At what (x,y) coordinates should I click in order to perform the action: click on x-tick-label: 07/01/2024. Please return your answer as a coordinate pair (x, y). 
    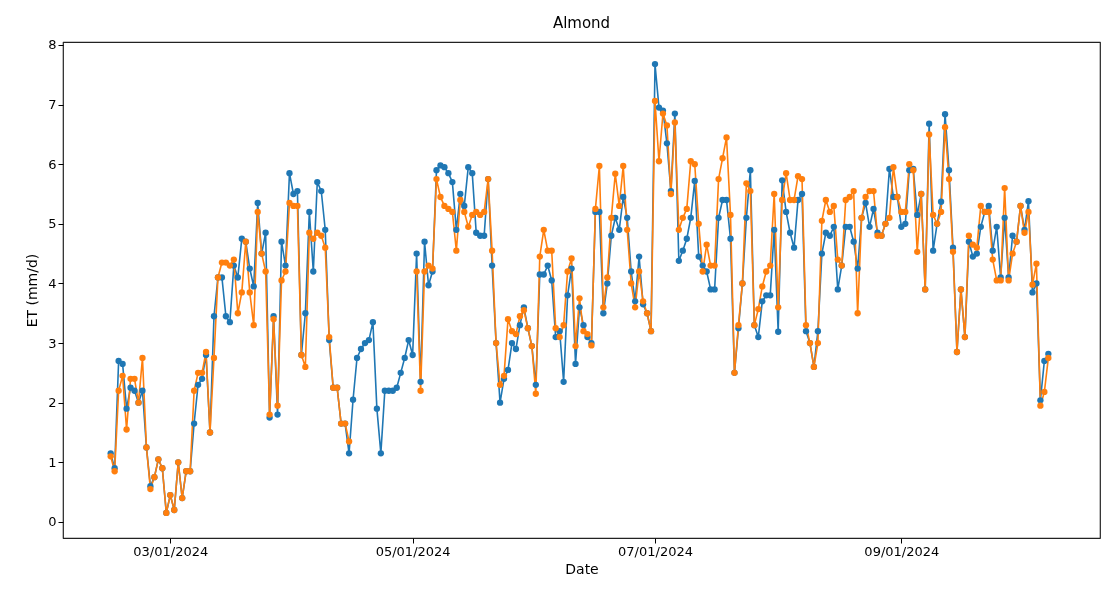
    Looking at the image, I should click on (655, 551).